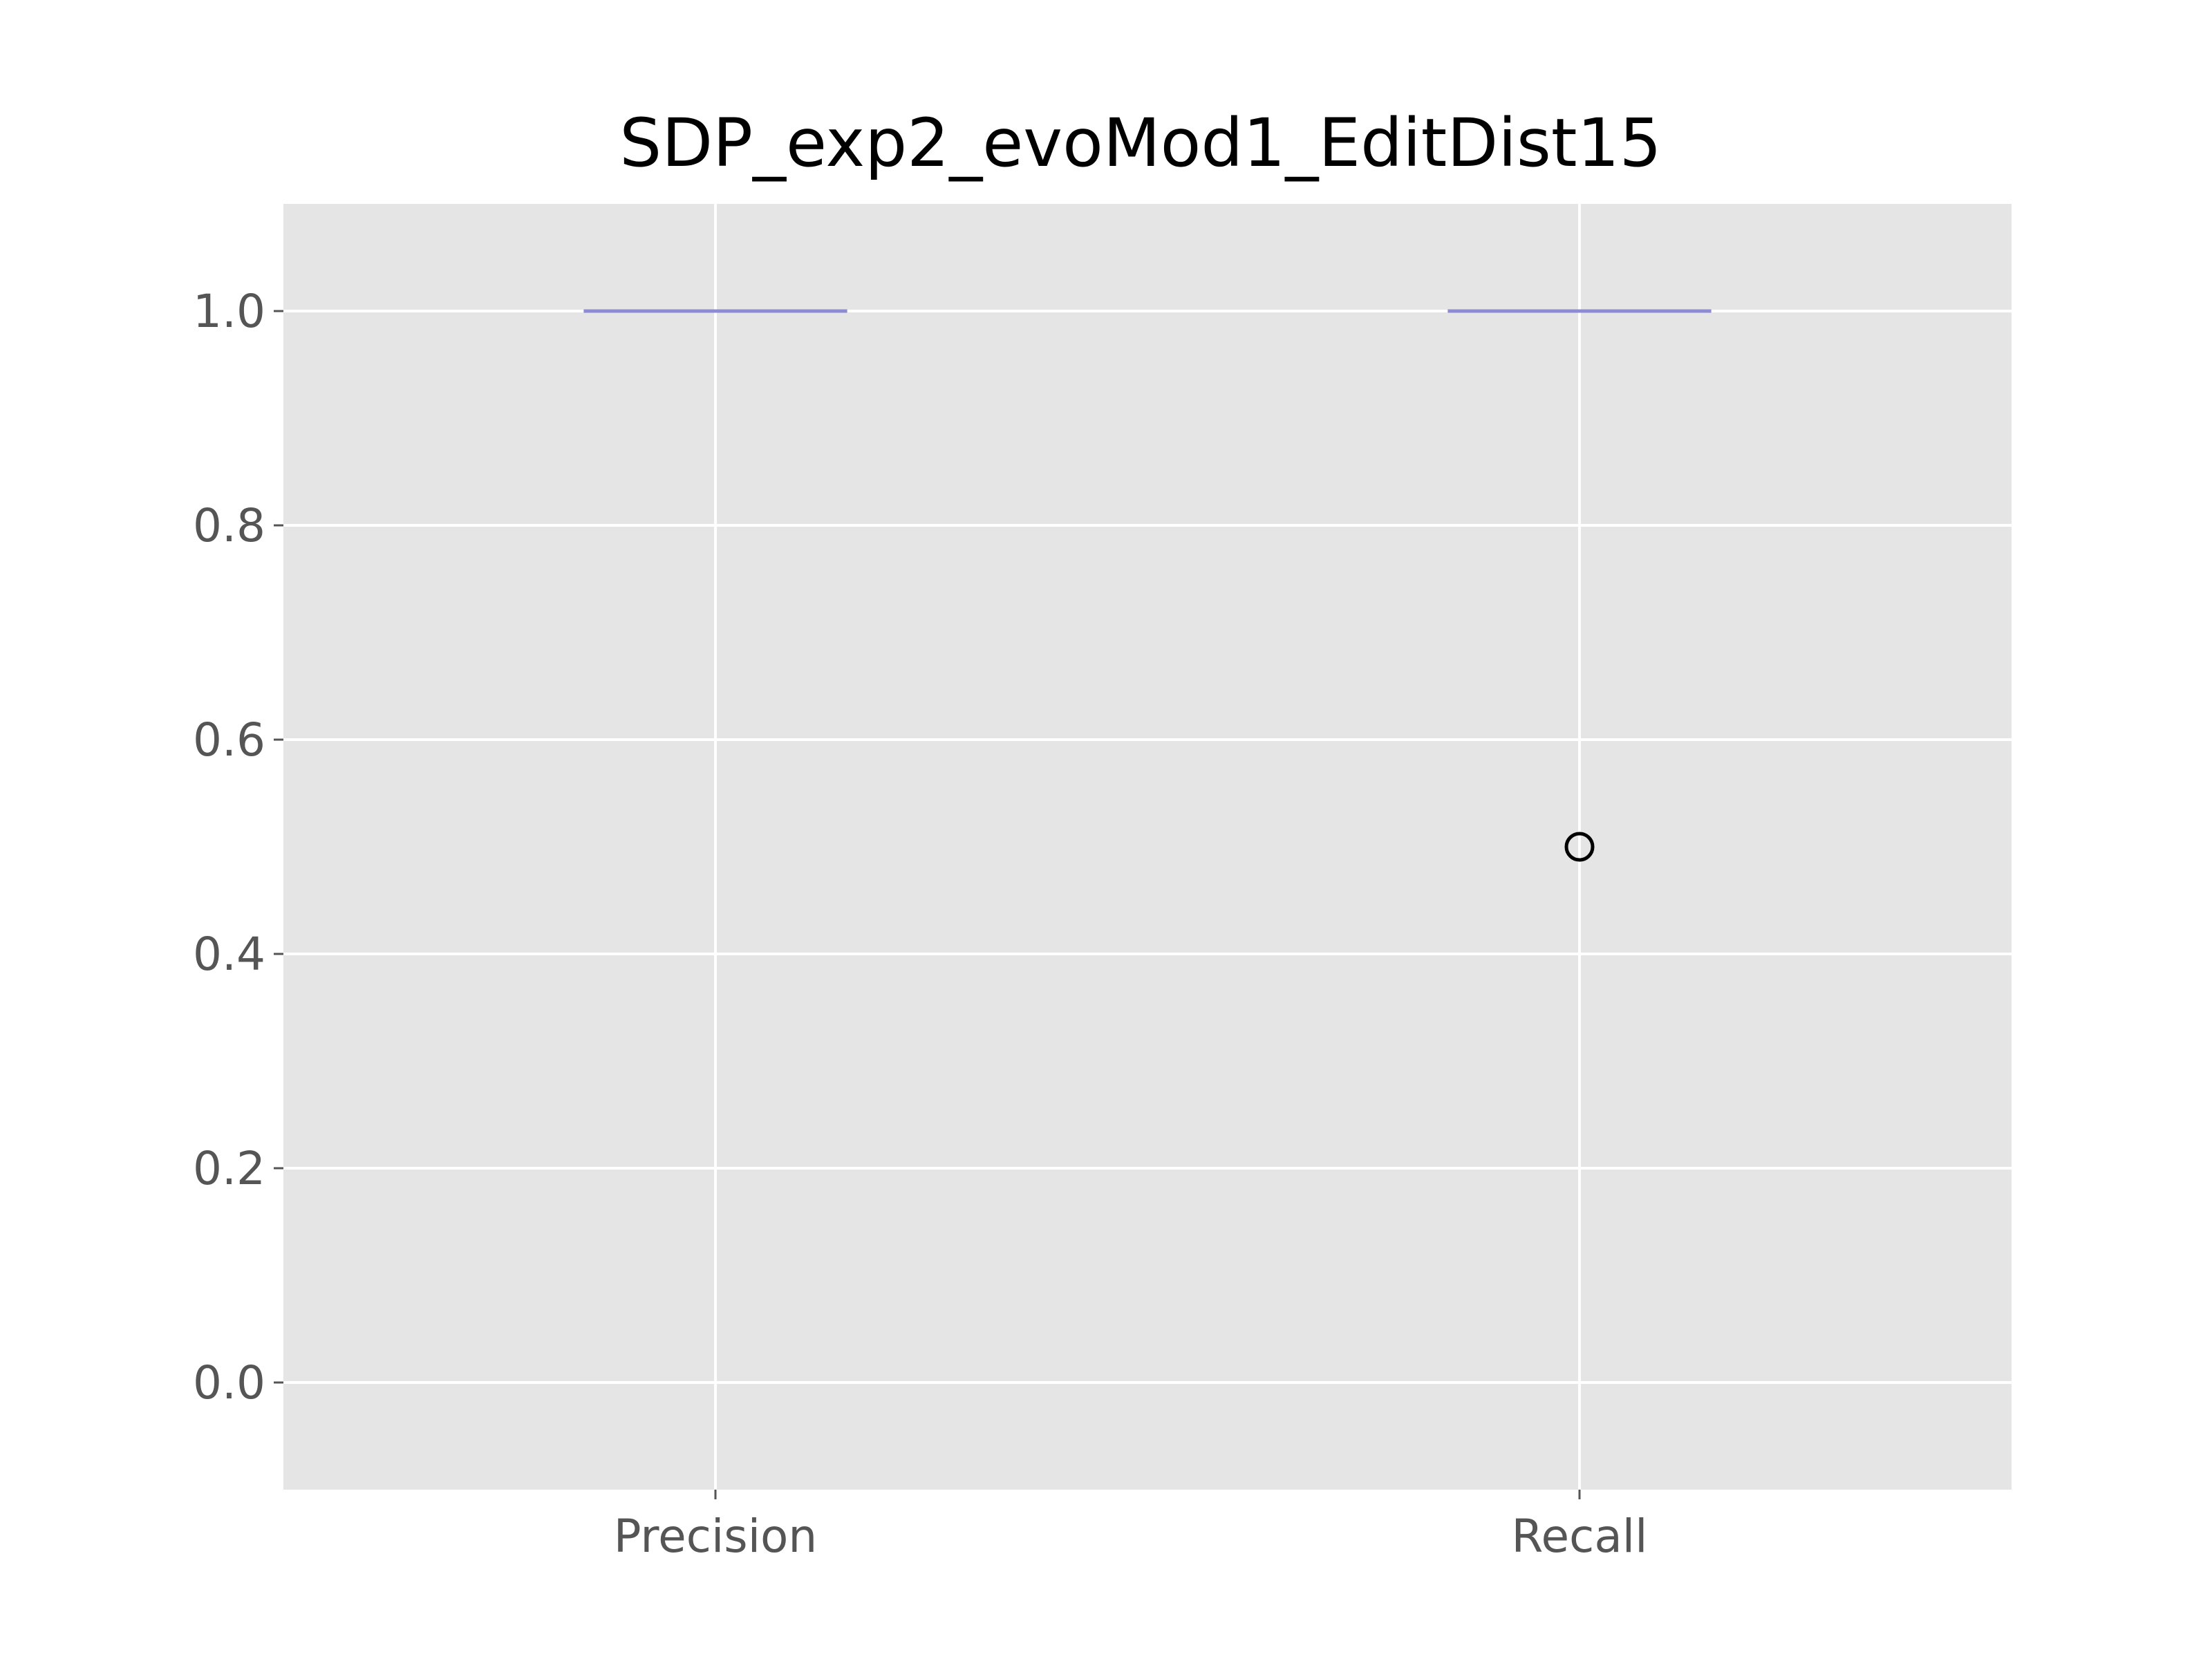 Image resolution: width=2212 pixels, height=1659 pixels. What do you see at coordinates (1579, 847) in the screenshot?
I see `outlier-point-recall` at bounding box center [1579, 847].